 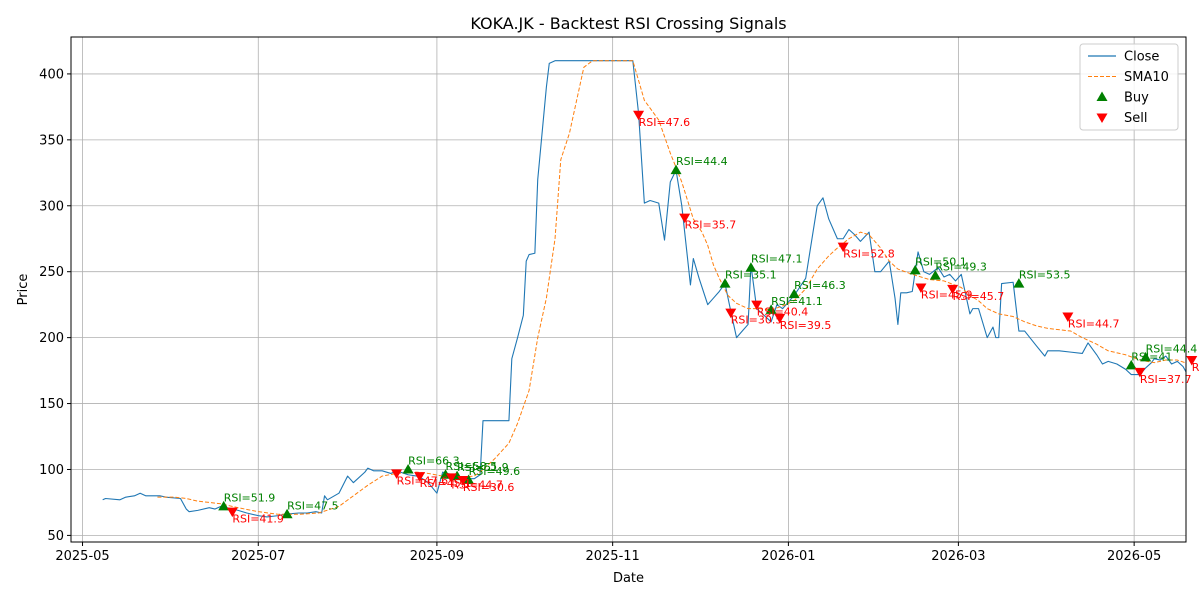 What do you see at coordinates (472, 466) in the screenshot?
I see `buy-rsi-label: RSI=58.5` at bounding box center [472, 466].